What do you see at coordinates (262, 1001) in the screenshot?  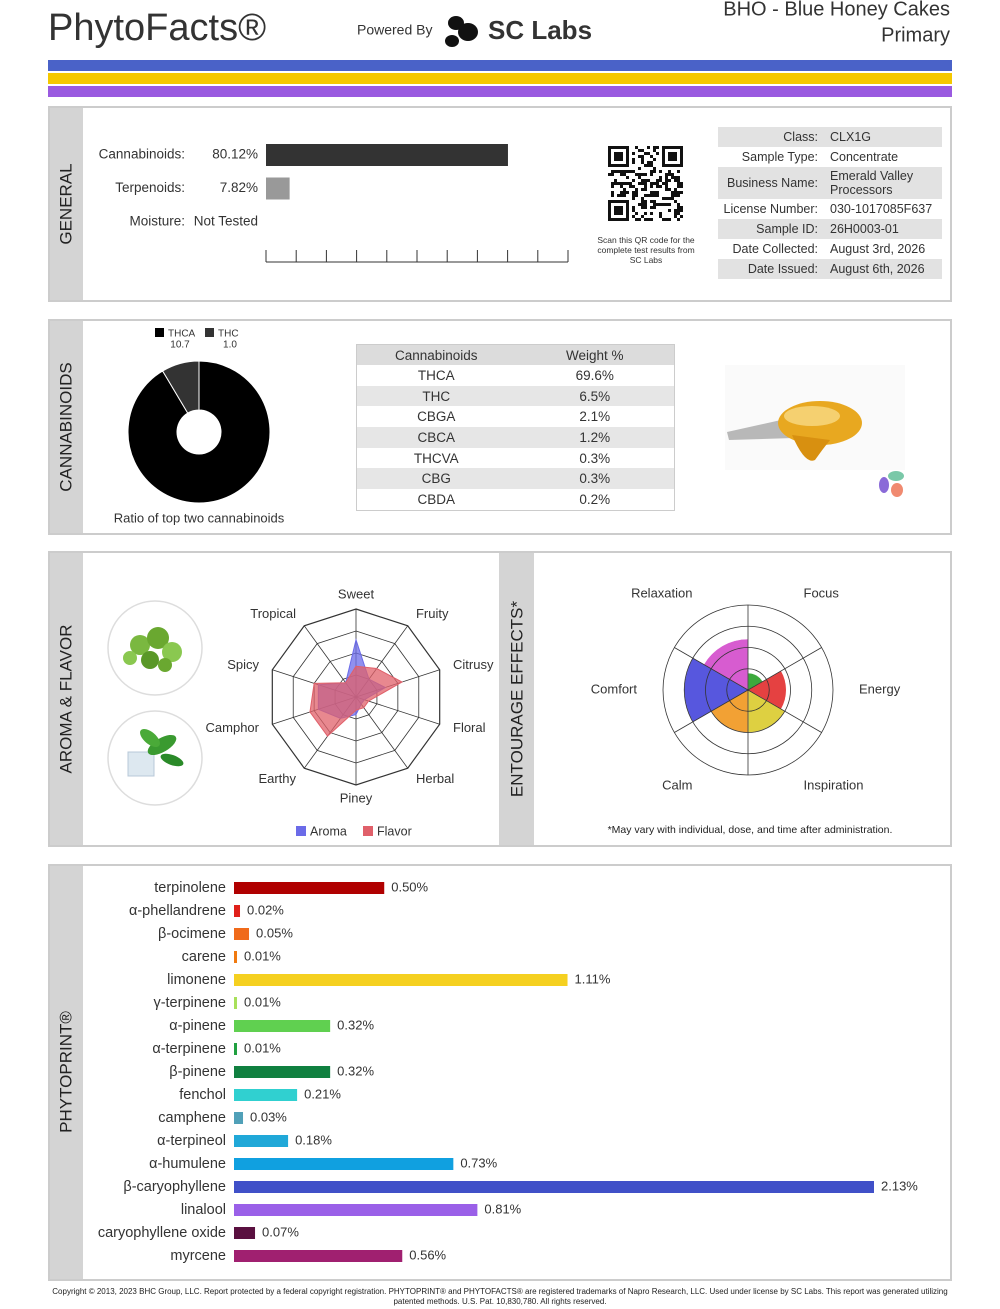 I see `terpene-value: 0.01%` at bounding box center [262, 1001].